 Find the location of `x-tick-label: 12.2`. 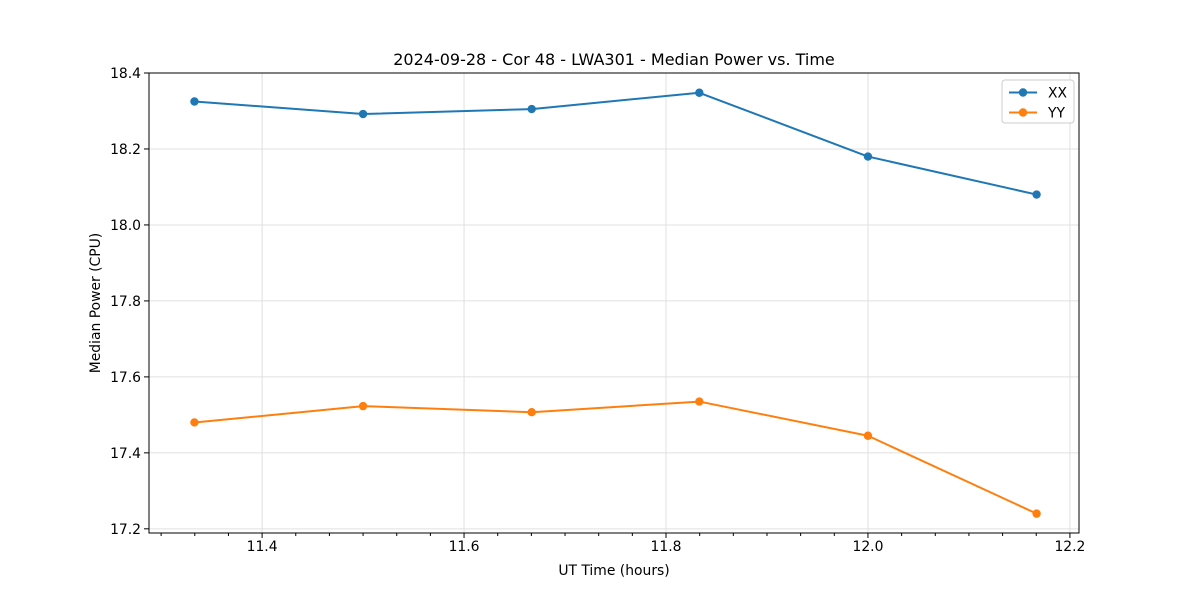

x-tick-label: 12.2 is located at coordinates (1069, 547).